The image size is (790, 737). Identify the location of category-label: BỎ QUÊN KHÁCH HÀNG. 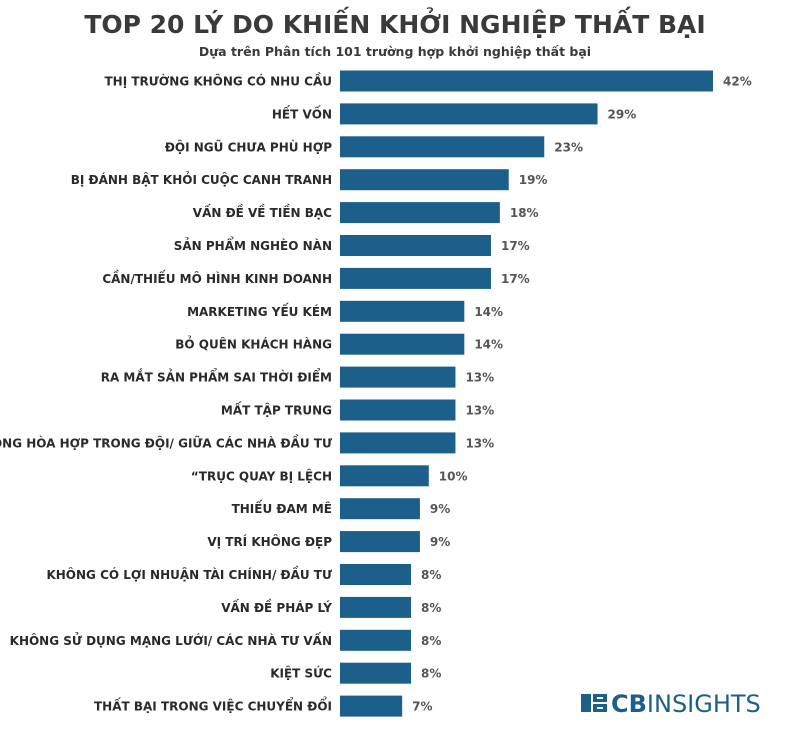
(253, 344).